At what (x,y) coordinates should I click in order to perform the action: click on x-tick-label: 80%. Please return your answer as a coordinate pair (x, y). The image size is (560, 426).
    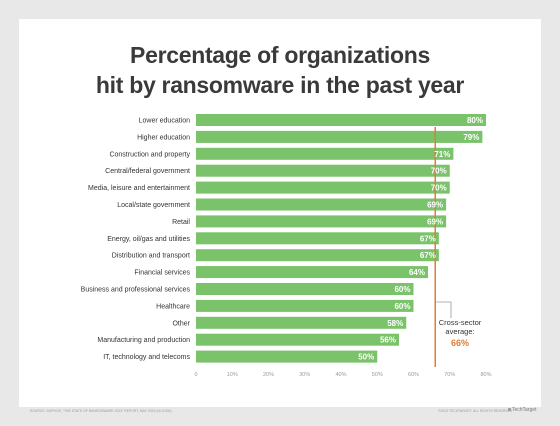
    Looking at the image, I should click on (485, 375).